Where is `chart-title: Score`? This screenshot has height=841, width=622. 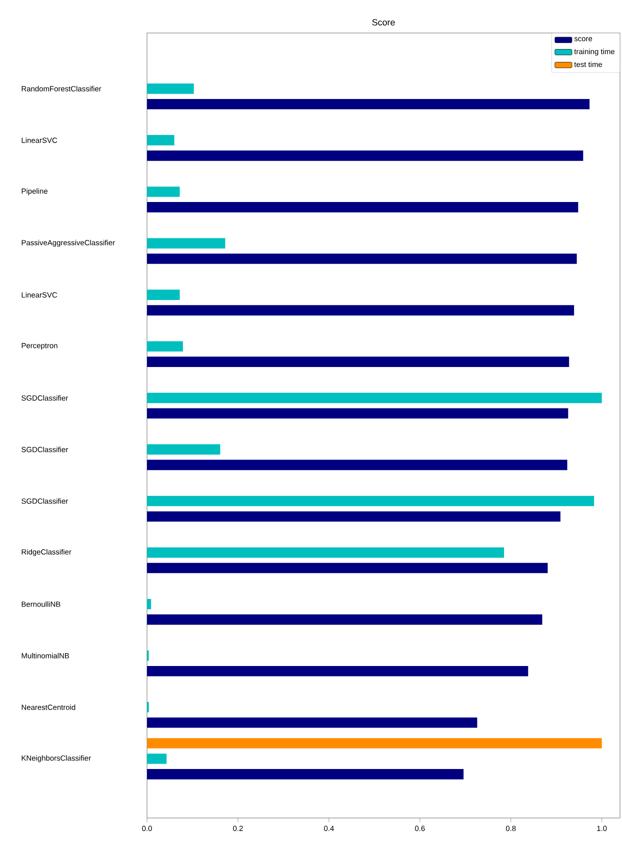
chart-title: Score is located at coordinates (383, 22).